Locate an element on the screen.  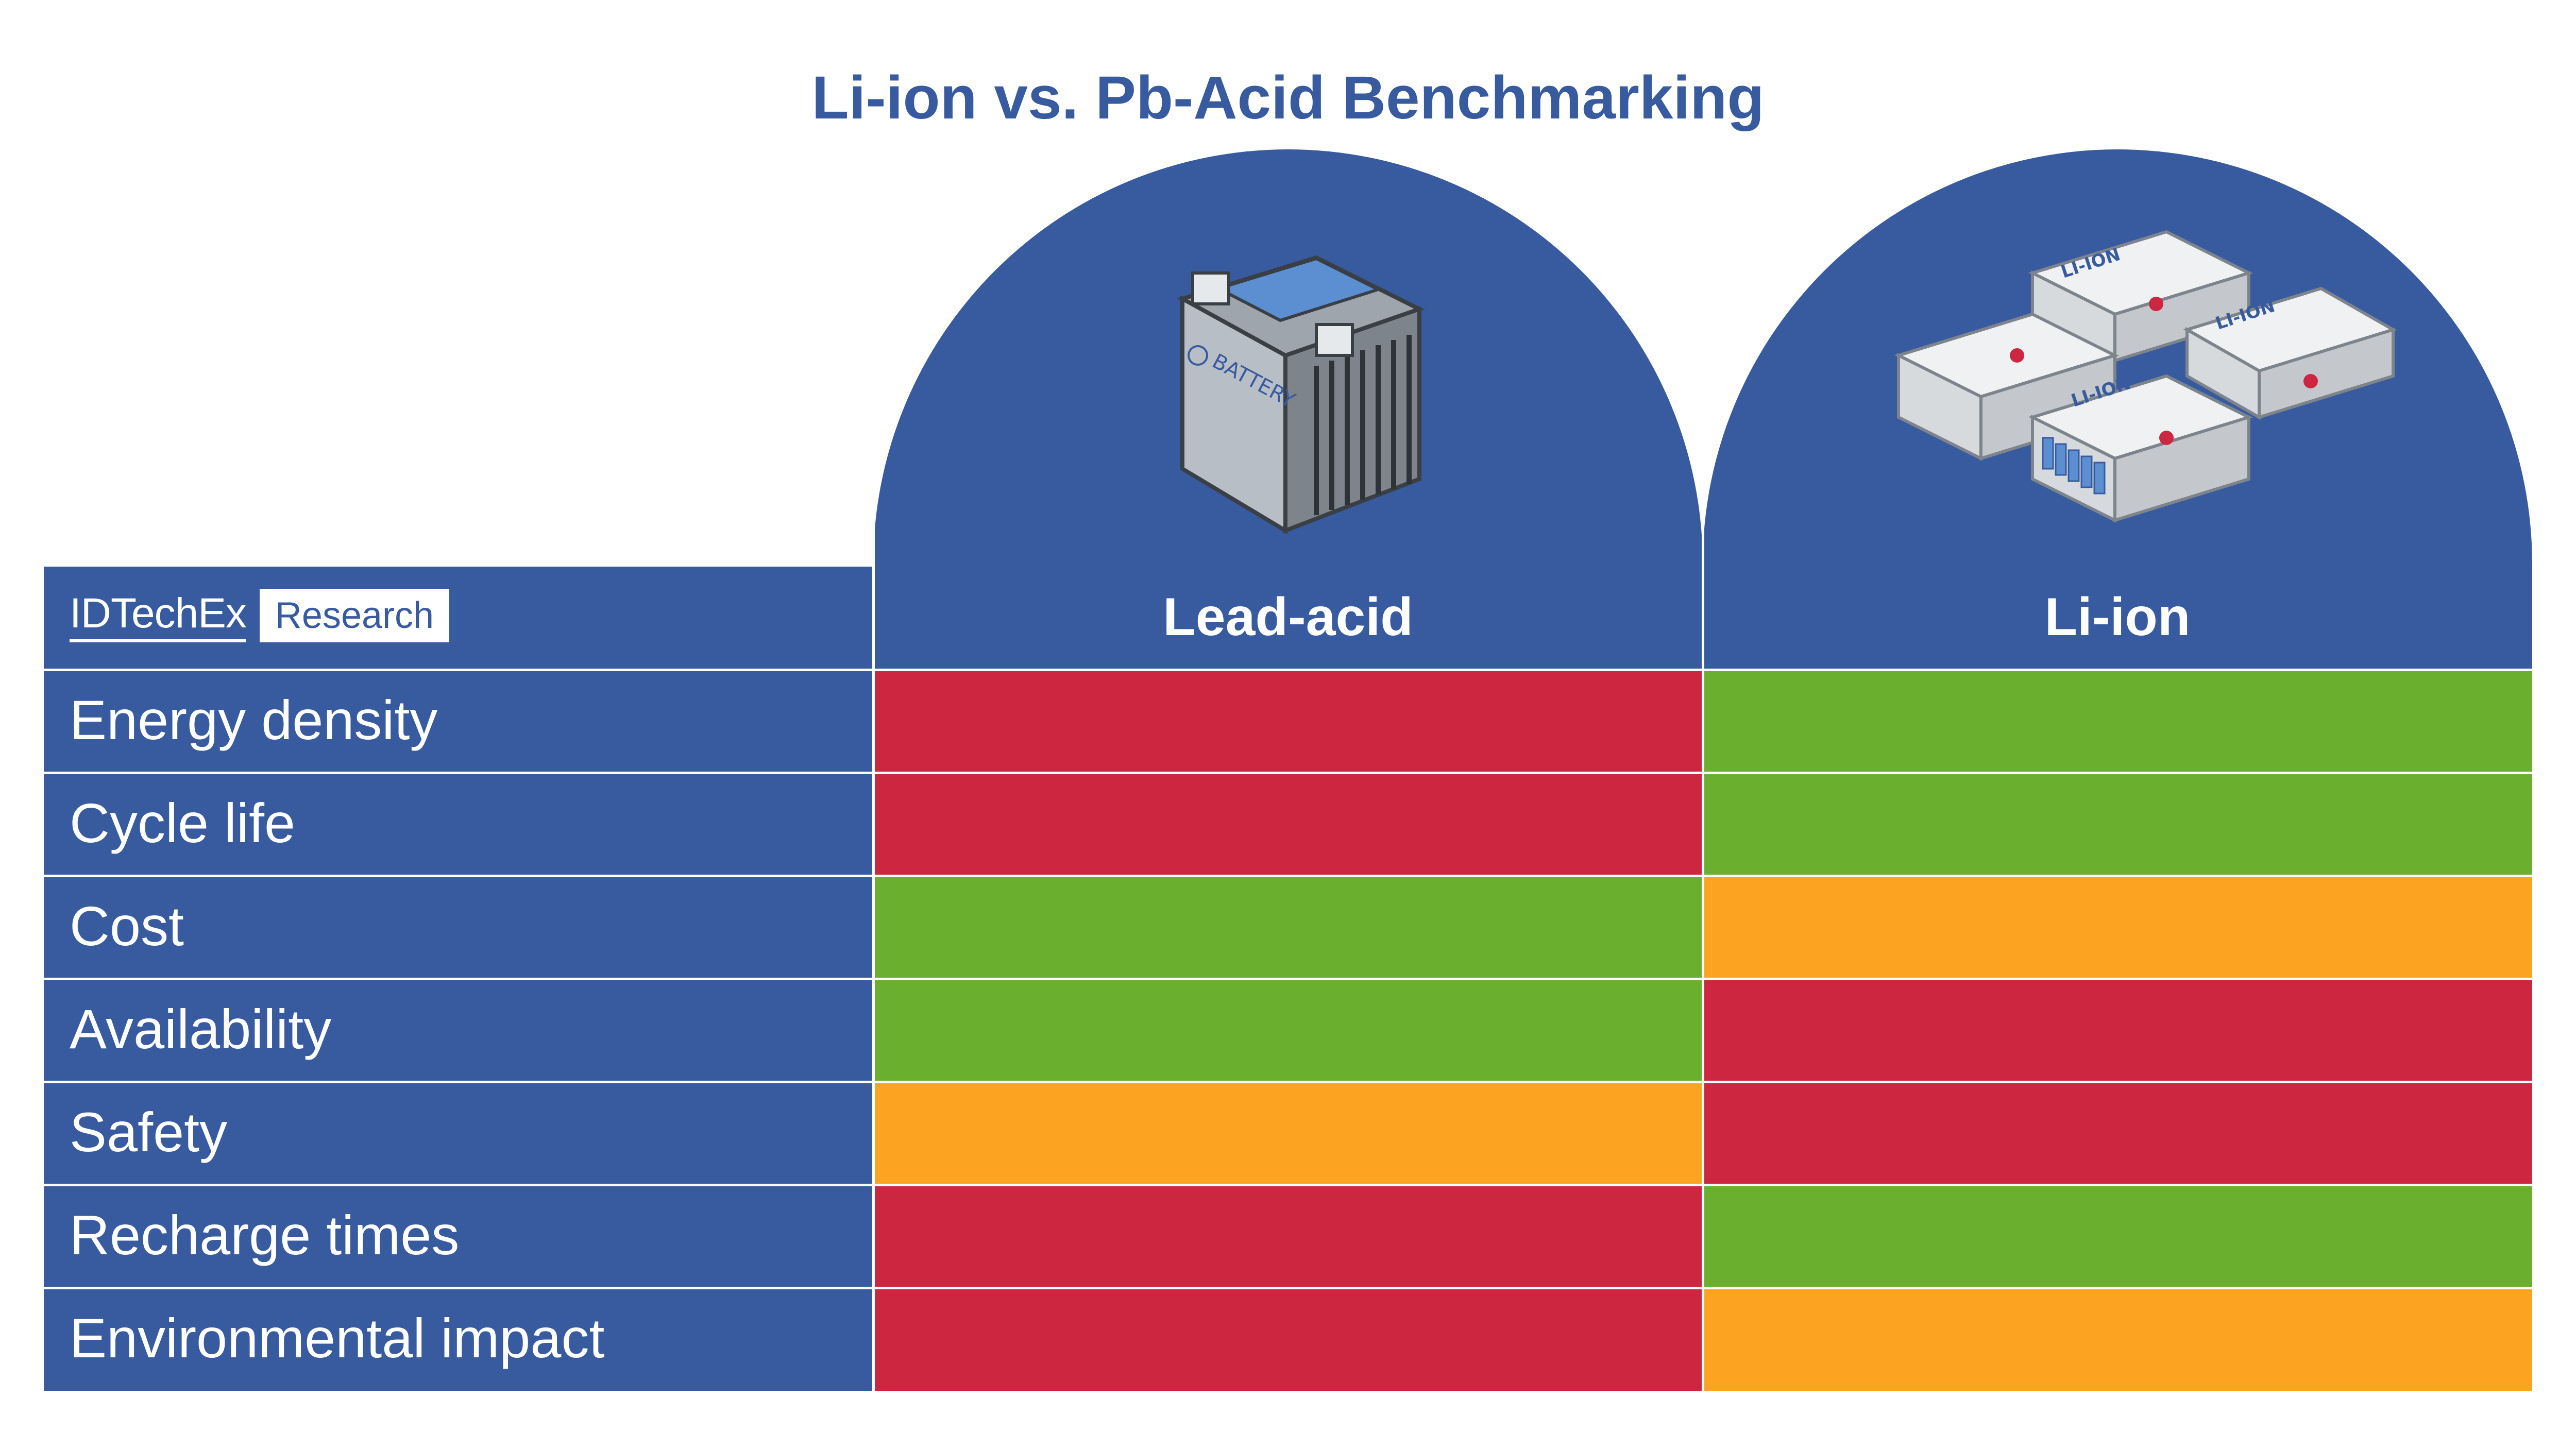
row-label: Cycle life is located at coordinates (459, 825).